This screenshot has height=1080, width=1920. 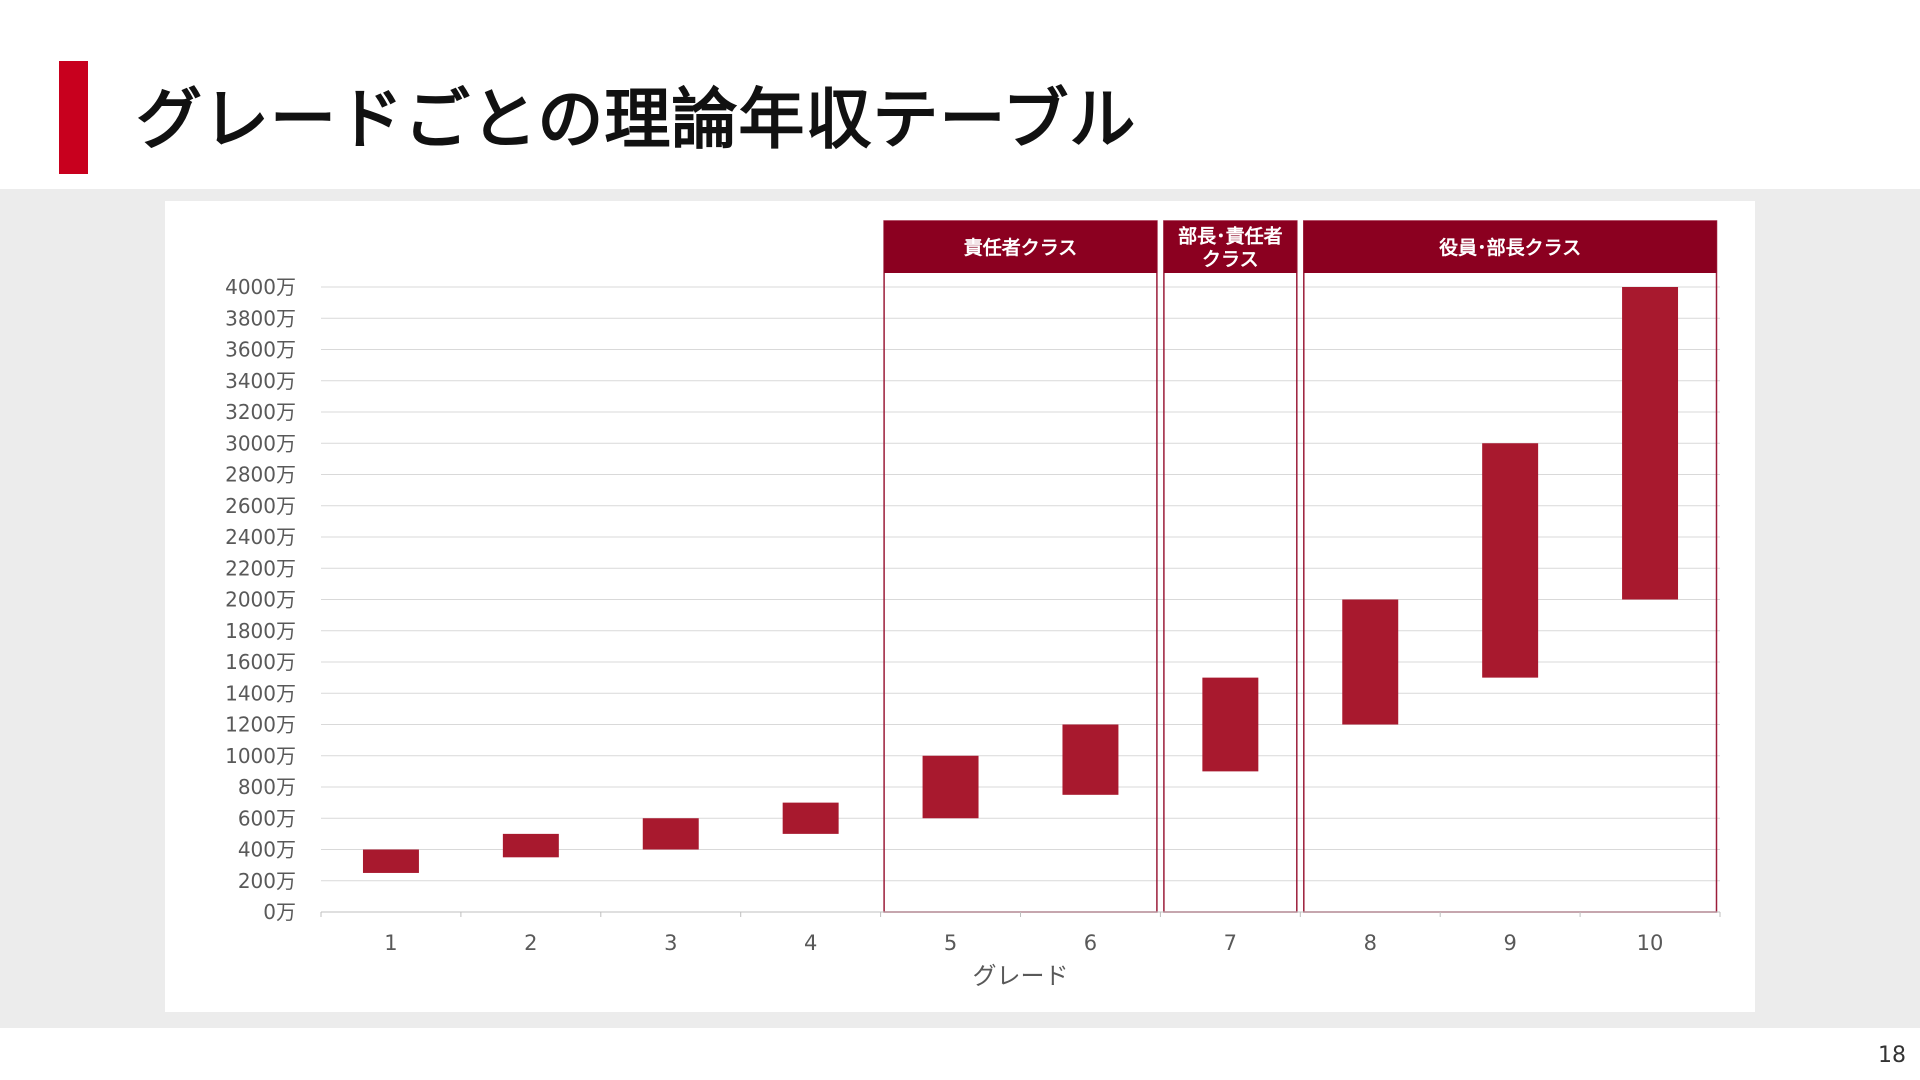 I want to click on x-tick-label: 10, so click(x=1650, y=943).